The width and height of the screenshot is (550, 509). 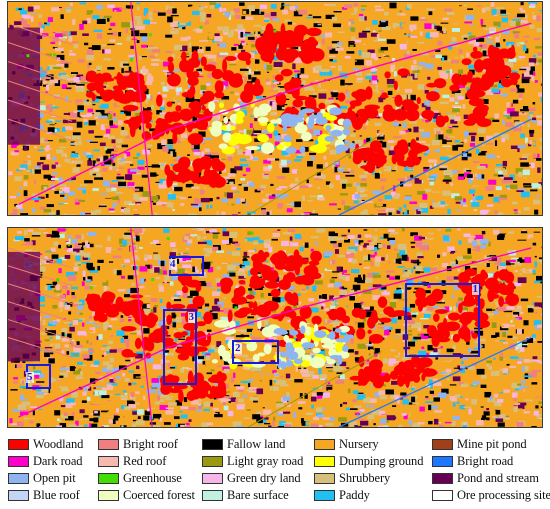 I want to click on legend-item: Dumping ground, so click(x=373, y=461).